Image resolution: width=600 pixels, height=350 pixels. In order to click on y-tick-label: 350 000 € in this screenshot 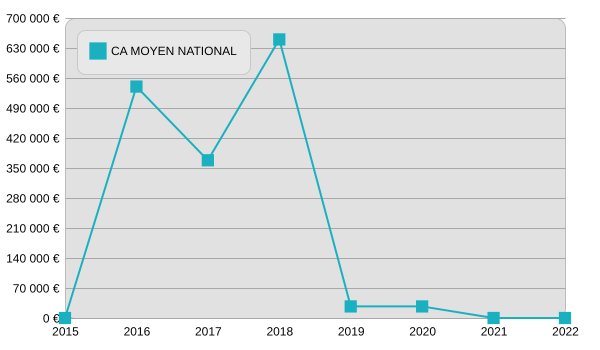, I will do `click(33, 169)`.